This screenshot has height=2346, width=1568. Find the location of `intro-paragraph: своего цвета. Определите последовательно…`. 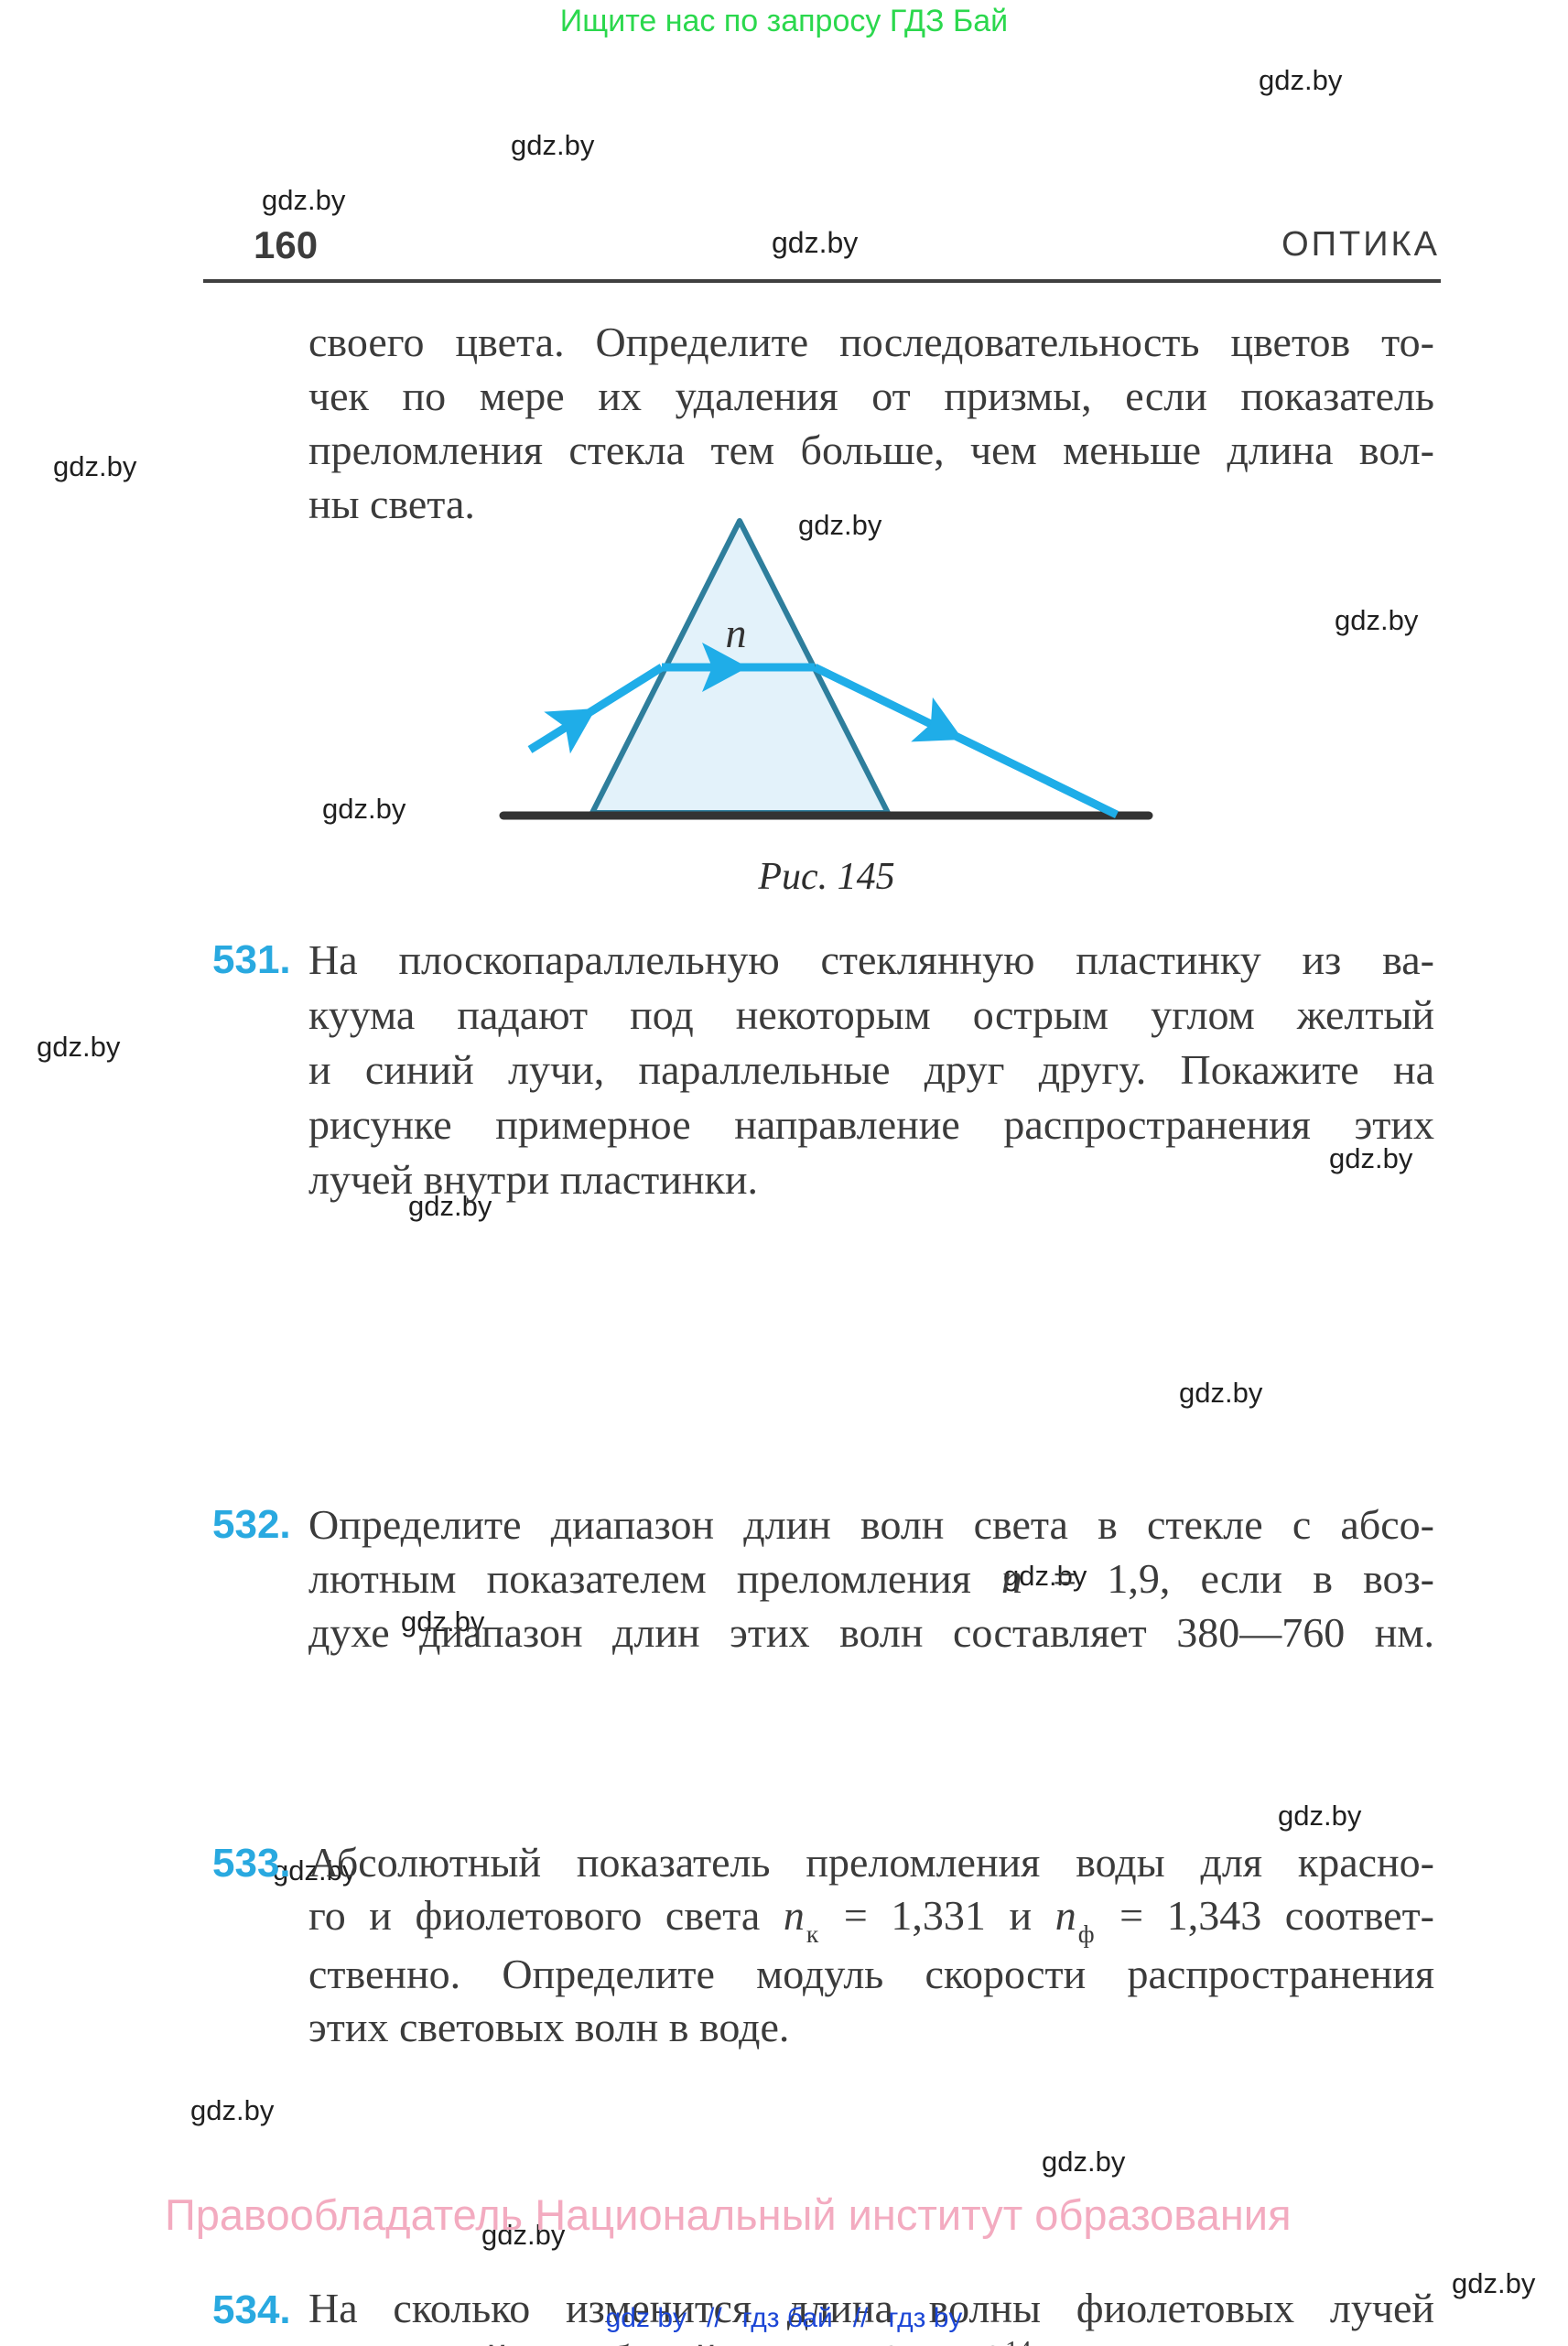

intro-paragraph: своего цвета. Определите последовательно… is located at coordinates (871, 423).